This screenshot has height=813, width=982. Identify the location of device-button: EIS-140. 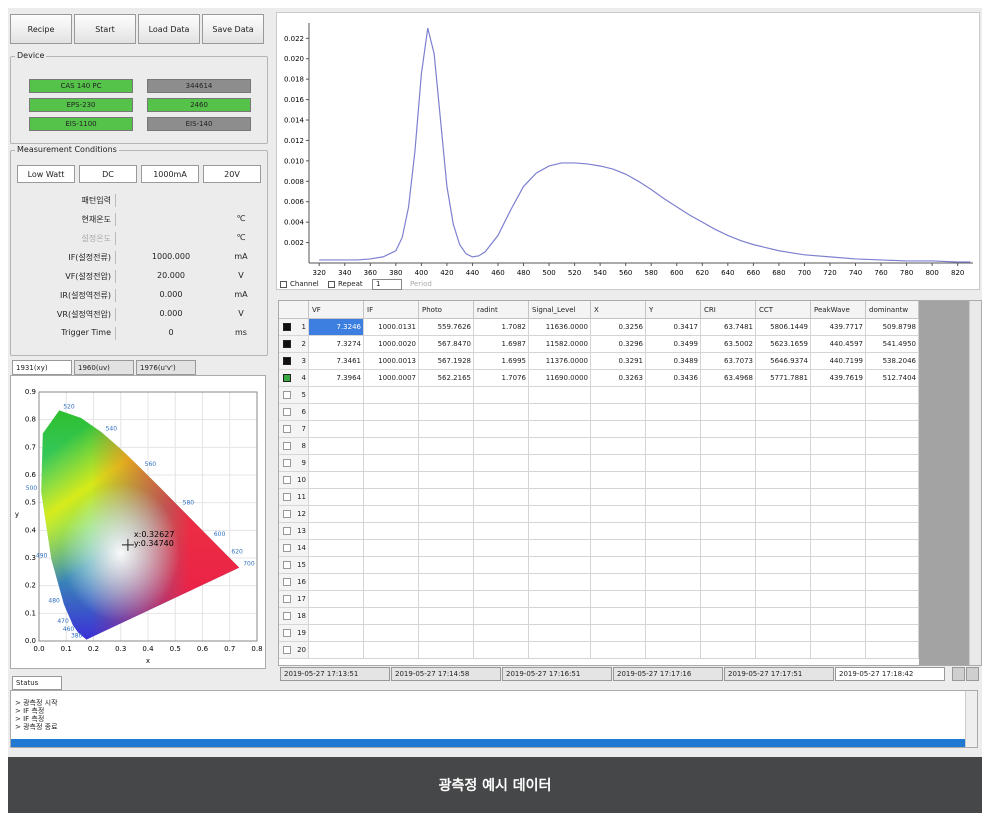
(199, 124).